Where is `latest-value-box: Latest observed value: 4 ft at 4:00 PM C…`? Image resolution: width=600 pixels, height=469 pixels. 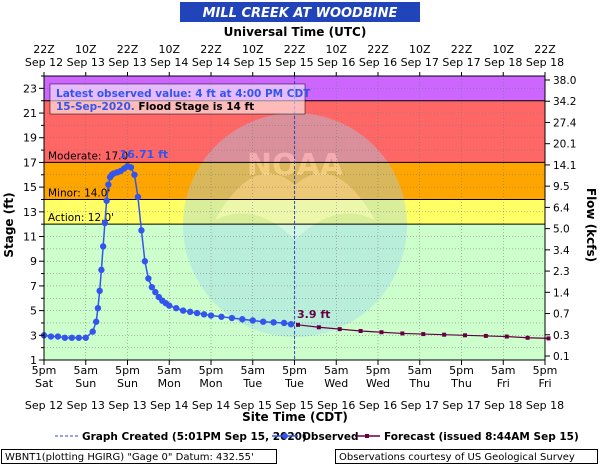
latest-value-box: Latest observed value: 4 ft at 4:00 PM C… is located at coordinates (180, 99).